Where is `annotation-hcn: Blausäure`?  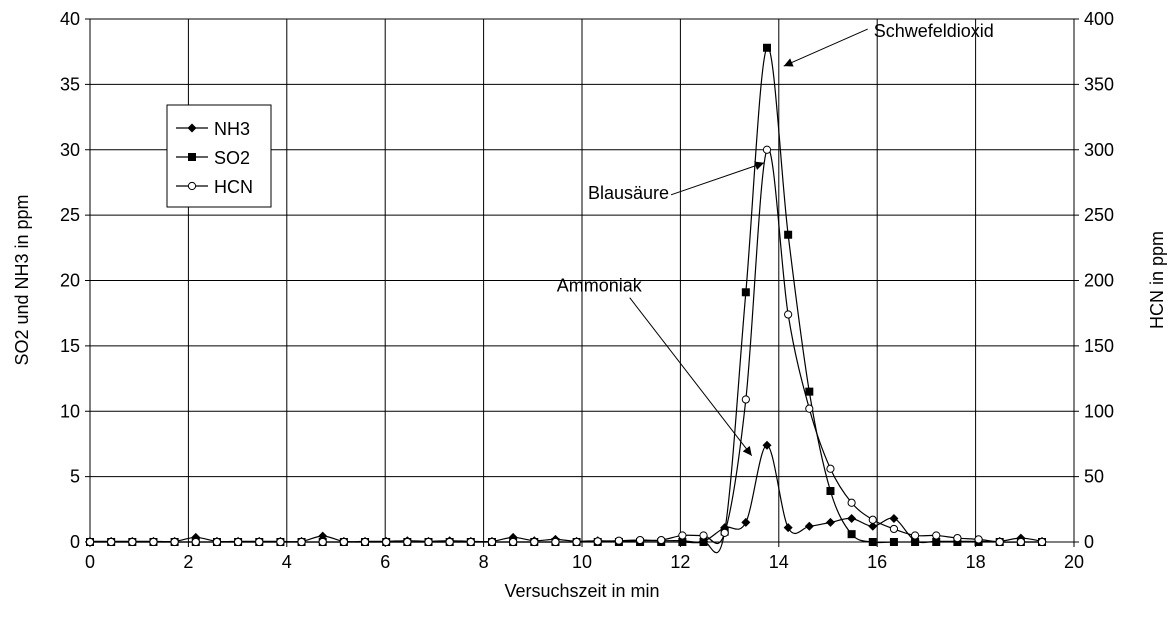
annotation-hcn: Blausäure is located at coordinates (676, 182).